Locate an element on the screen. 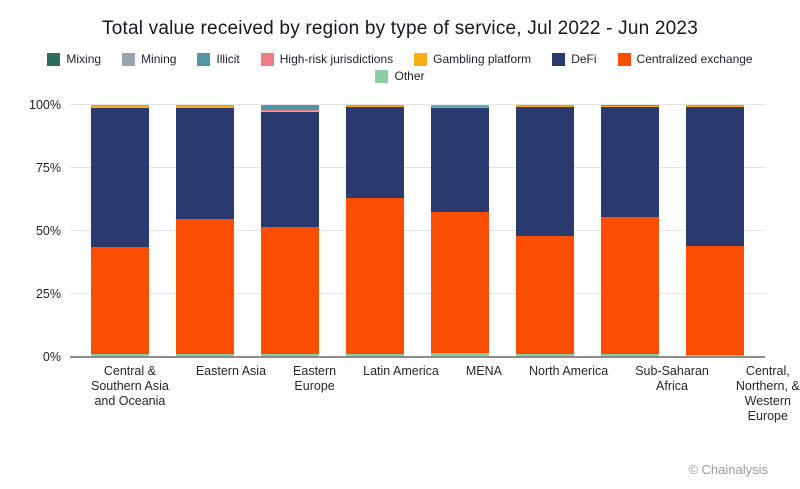  legend-item-centralized-exchange: Centralized exchange is located at coordinates (685, 59).